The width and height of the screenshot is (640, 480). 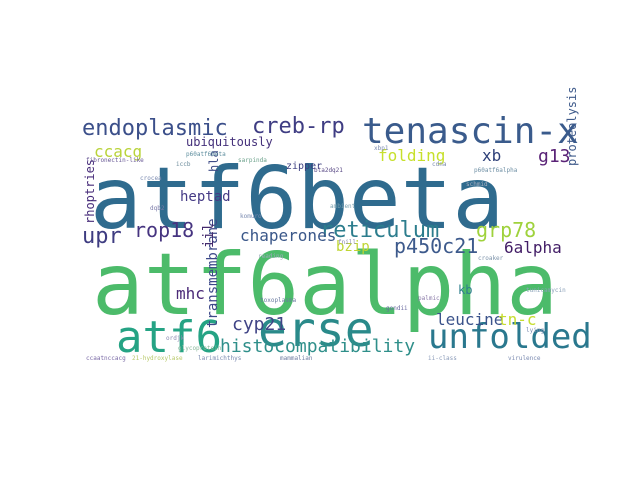 What do you see at coordinates (106, 358) in the screenshot?
I see `small-word: ccaatnccacg` at bounding box center [106, 358].